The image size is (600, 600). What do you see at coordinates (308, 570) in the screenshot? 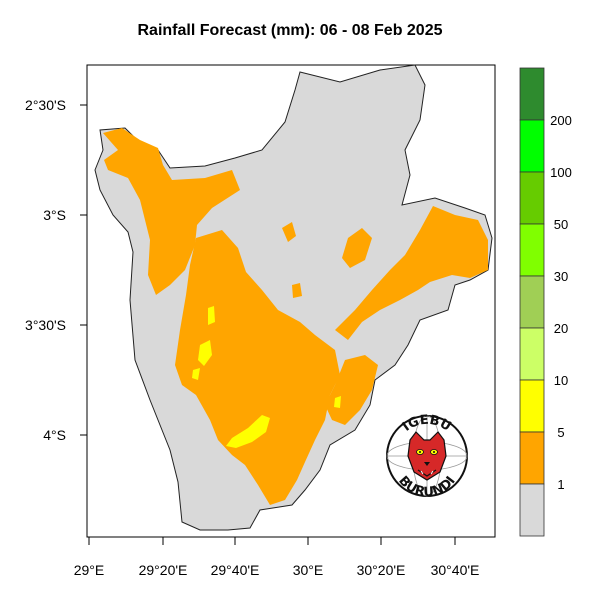
I see `x-tick-label: 30°E` at bounding box center [308, 570].